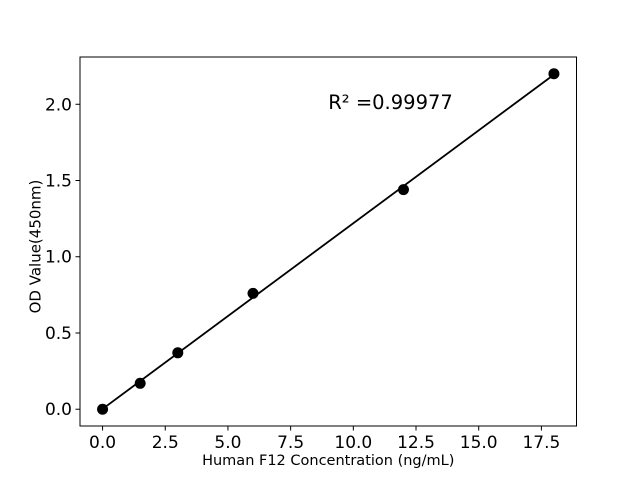  Describe the element at coordinates (353, 443) in the screenshot. I see `x-tick-label: 10.0` at that location.